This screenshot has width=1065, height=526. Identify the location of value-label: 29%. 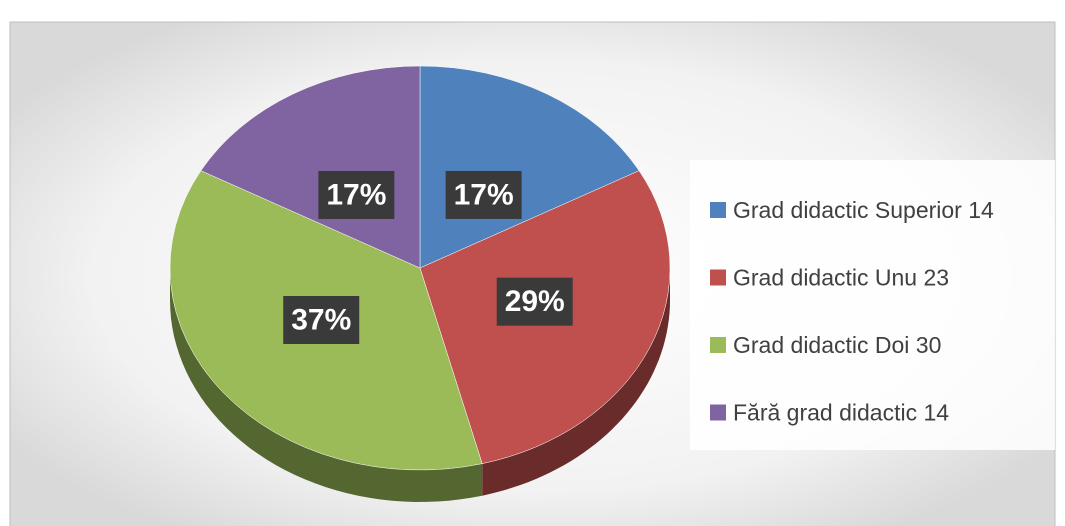
(535, 301).